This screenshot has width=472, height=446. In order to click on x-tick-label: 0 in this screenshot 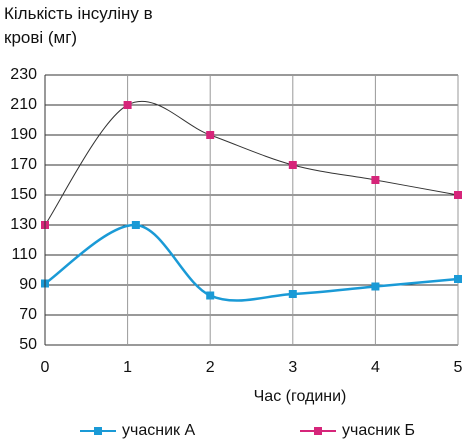, I will do `click(45, 367)`.